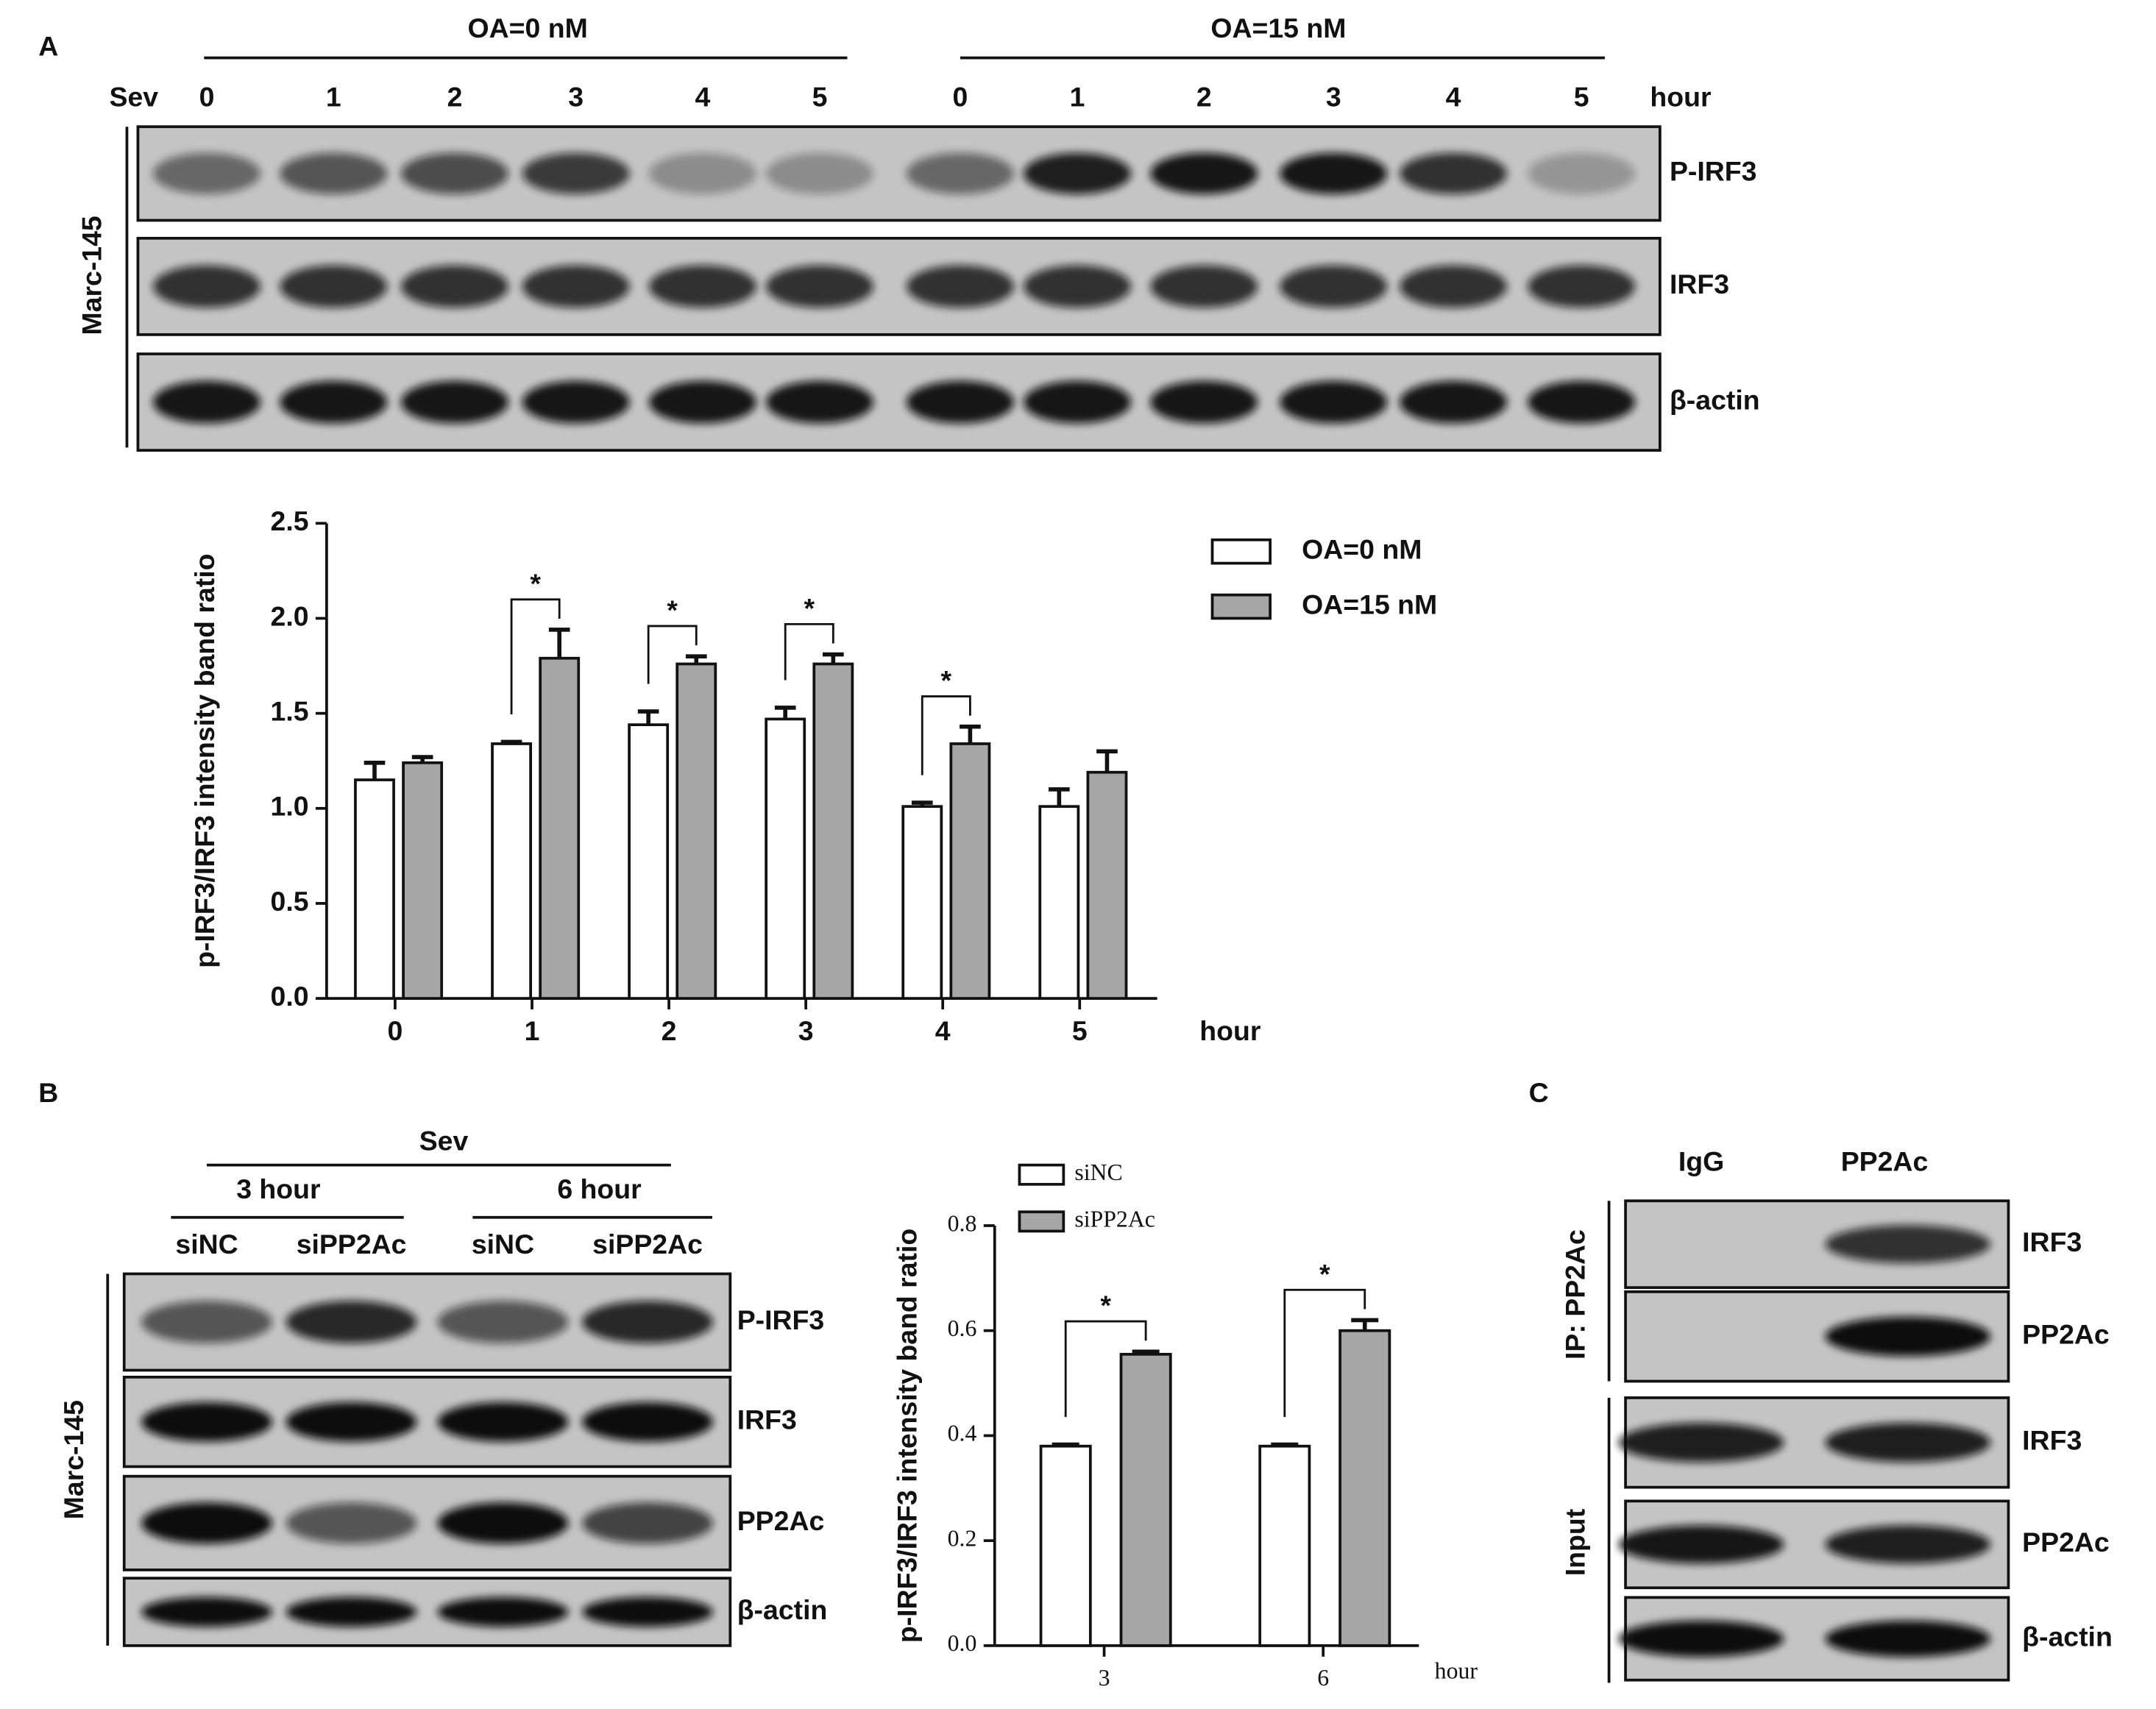  Describe the element at coordinates (1362, 549) in the screenshot. I see `legend-label: OA=0 nM` at that location.